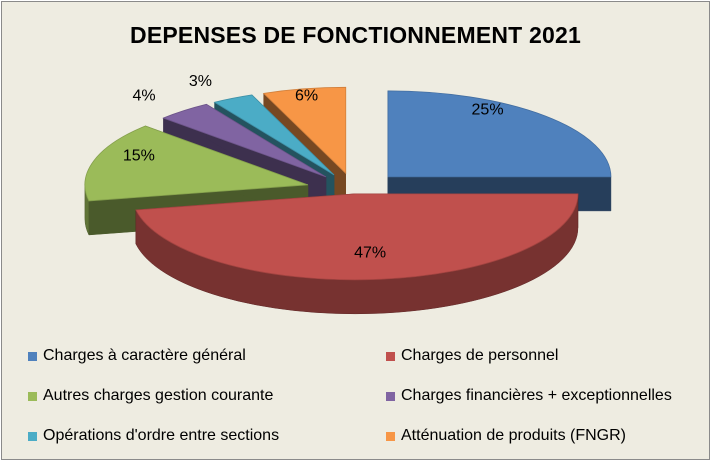 The image size is (713, 463). I want to click on legend-item-1: Charges à caractère général, so click(207, 356).